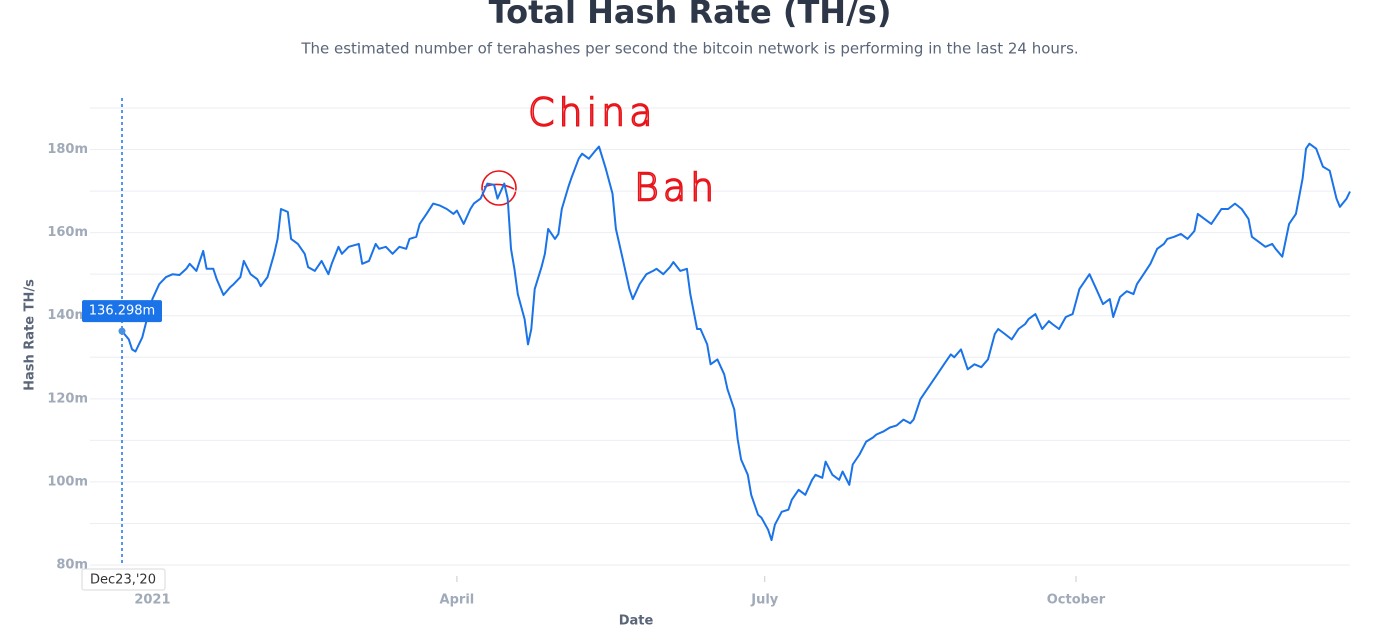  Describe the element at coordinates (457, 600) in the screenshot. I see `x-tick-label: April` at that location.